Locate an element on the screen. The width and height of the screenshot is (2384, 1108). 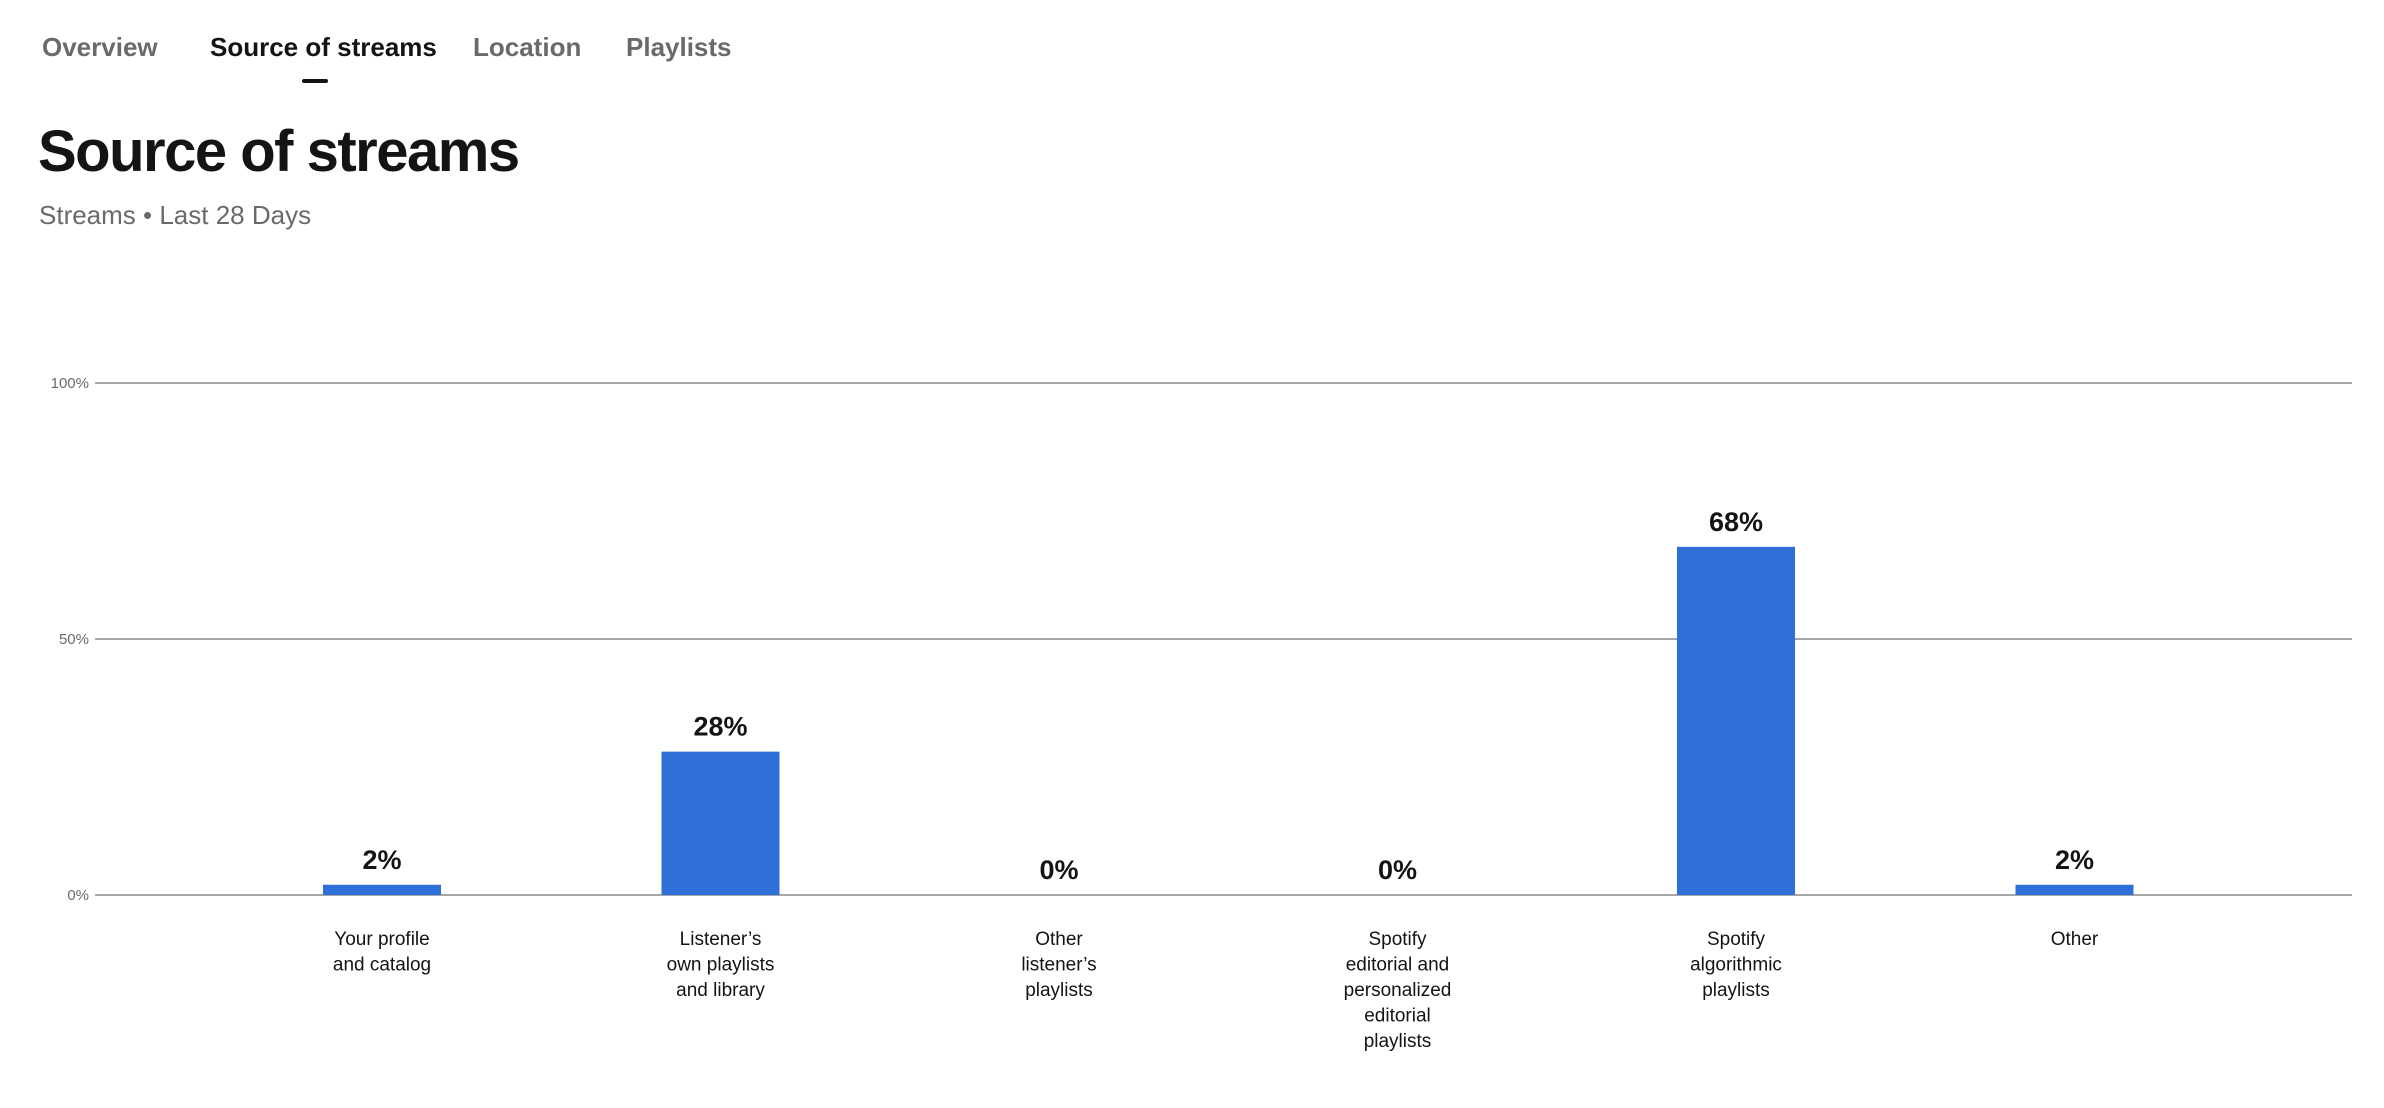
x-tick-label: personalized is located at coordinates (1398, 990).